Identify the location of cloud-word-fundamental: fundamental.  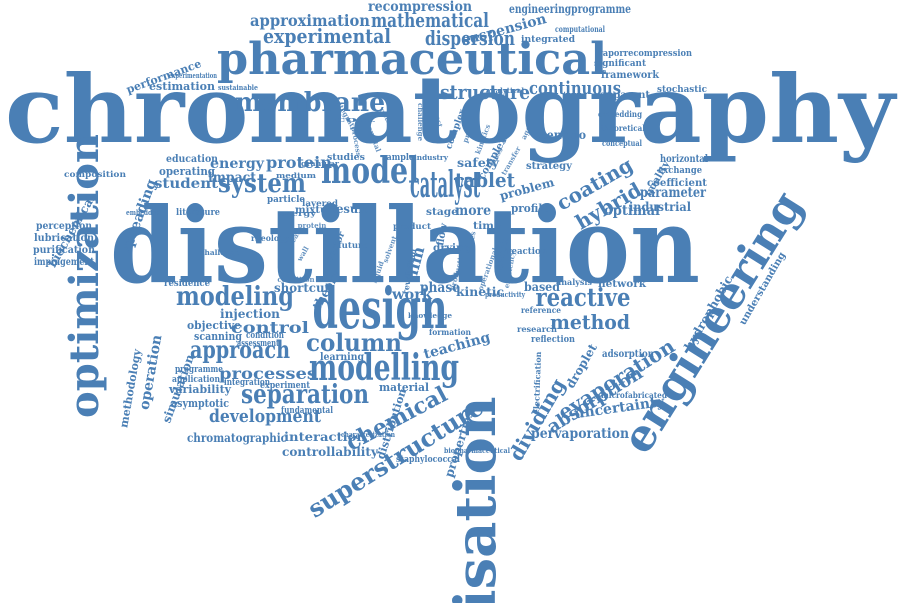
(307, 411).